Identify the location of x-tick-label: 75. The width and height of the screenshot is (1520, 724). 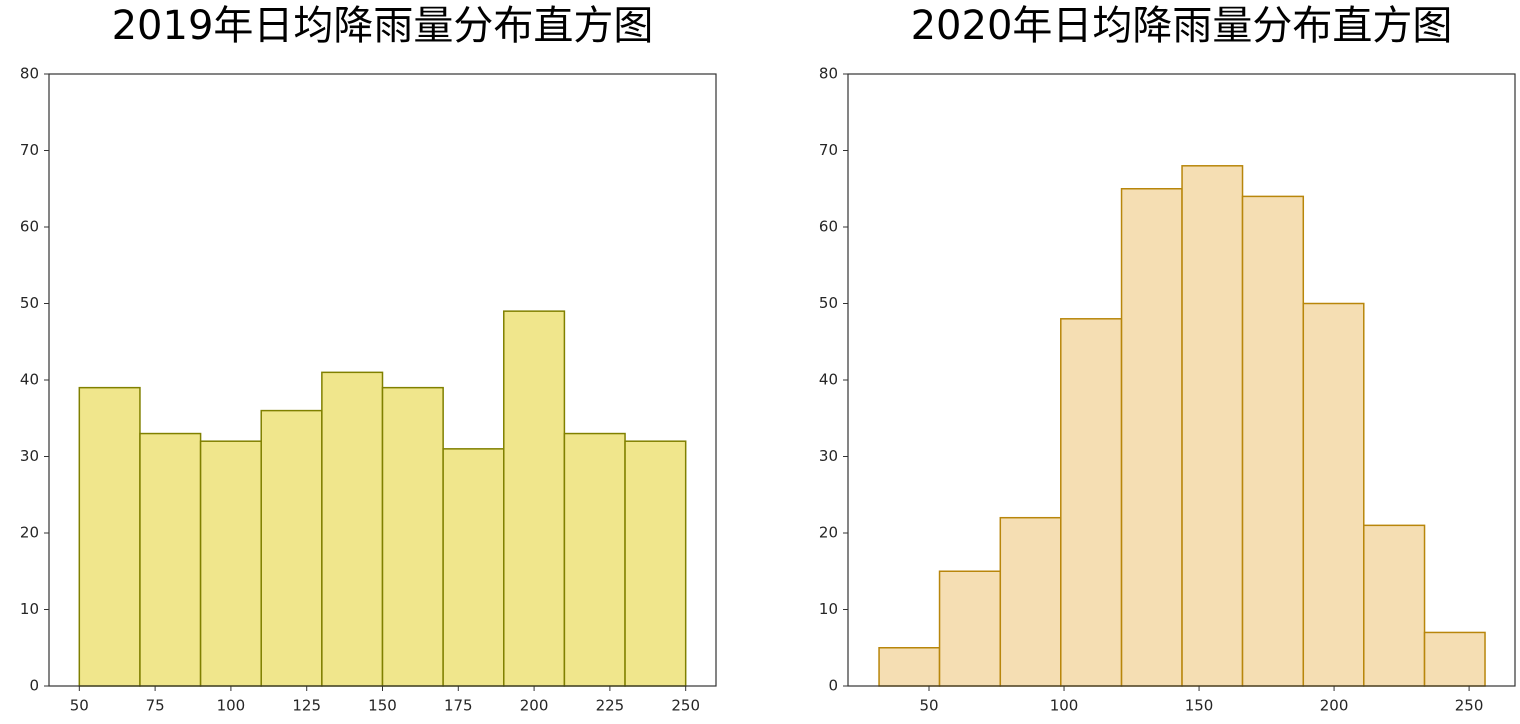
(155, 706).